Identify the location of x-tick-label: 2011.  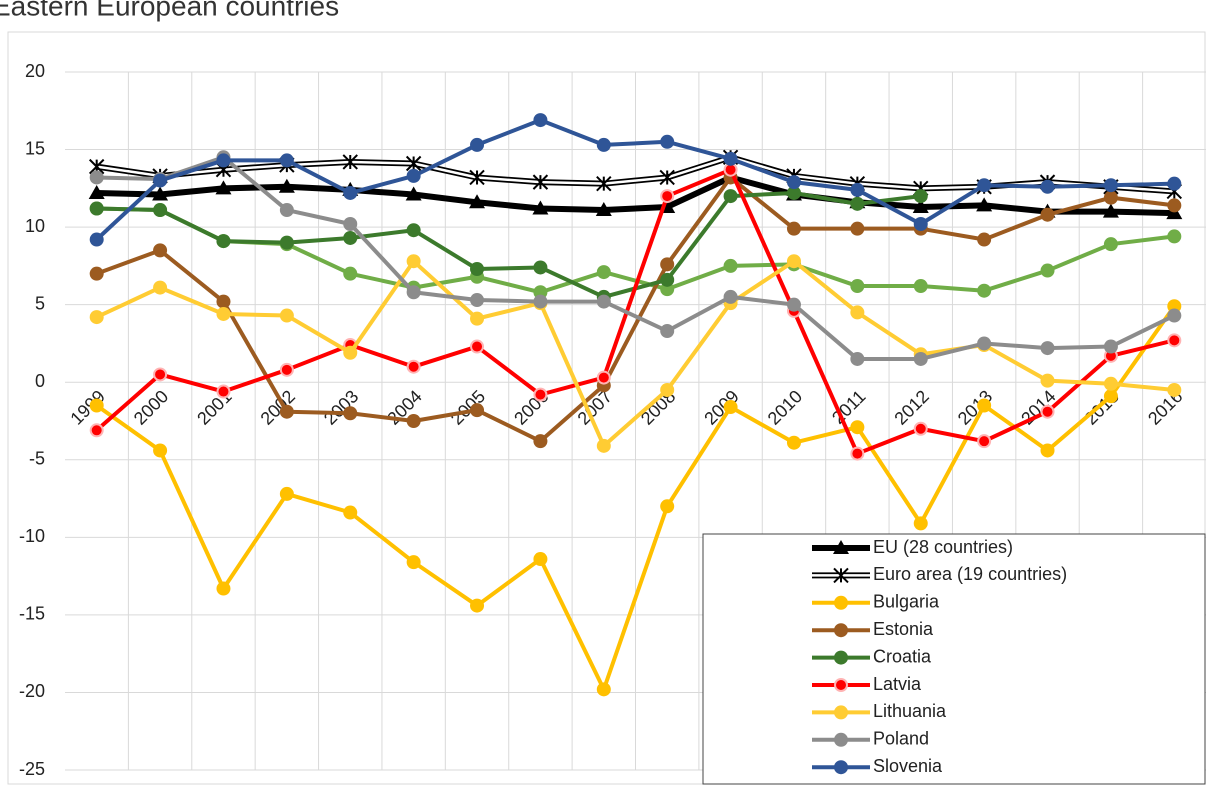
(849, 407).